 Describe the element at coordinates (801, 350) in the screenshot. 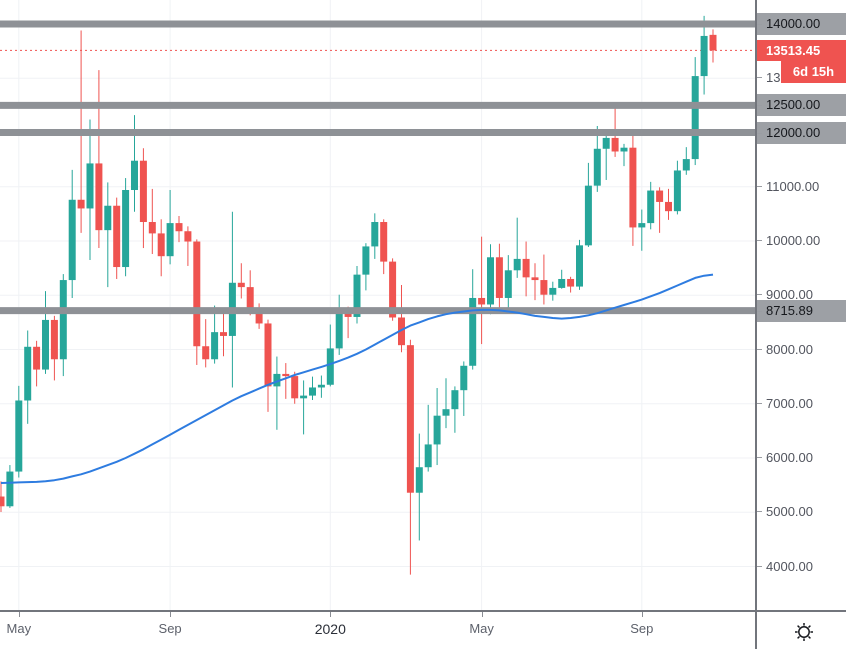

I see `price-tick: 8000.00` at that location.